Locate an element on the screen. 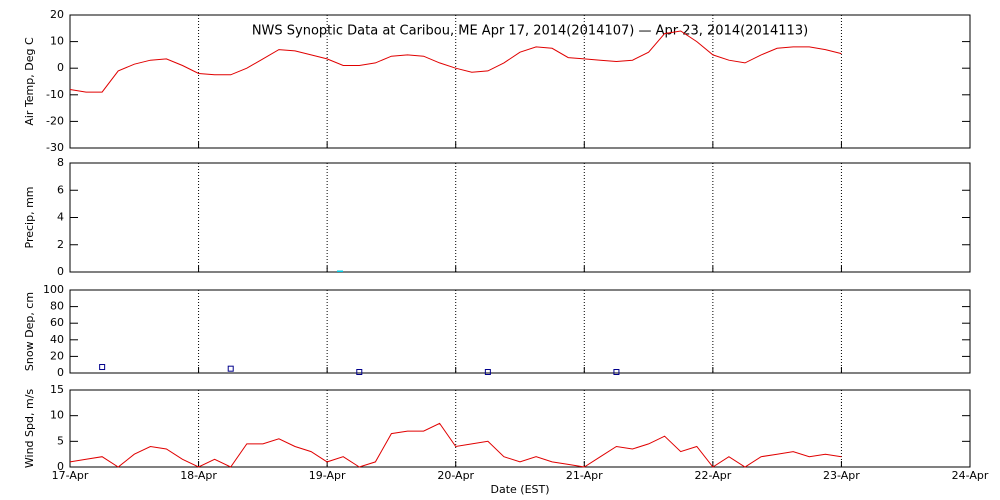  y-tick-label: -10 is located at coordinates (55, 94).